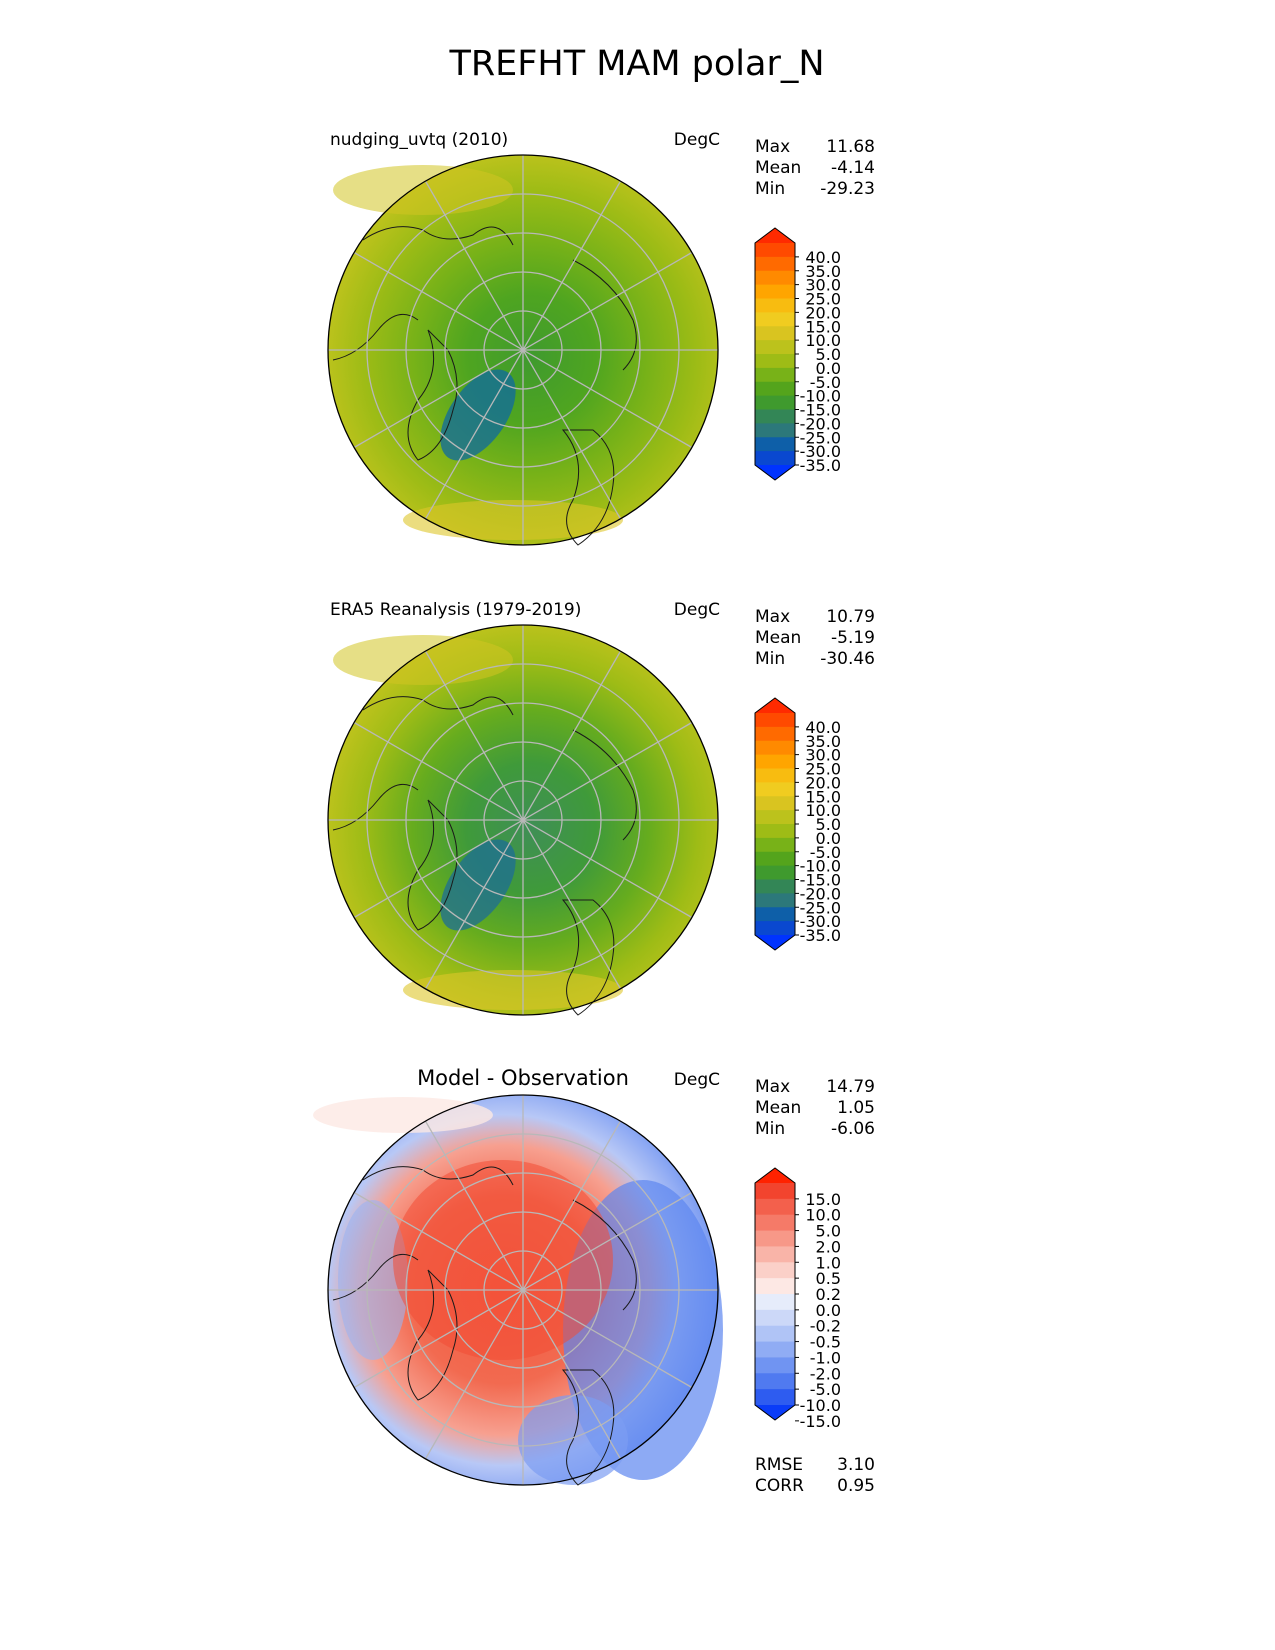 The width and height of the screenshot is (1275, 1650). Describe the element at coordinates (847, 189) in the screenshot. I see `stat-value-min: -29.23` at that location.